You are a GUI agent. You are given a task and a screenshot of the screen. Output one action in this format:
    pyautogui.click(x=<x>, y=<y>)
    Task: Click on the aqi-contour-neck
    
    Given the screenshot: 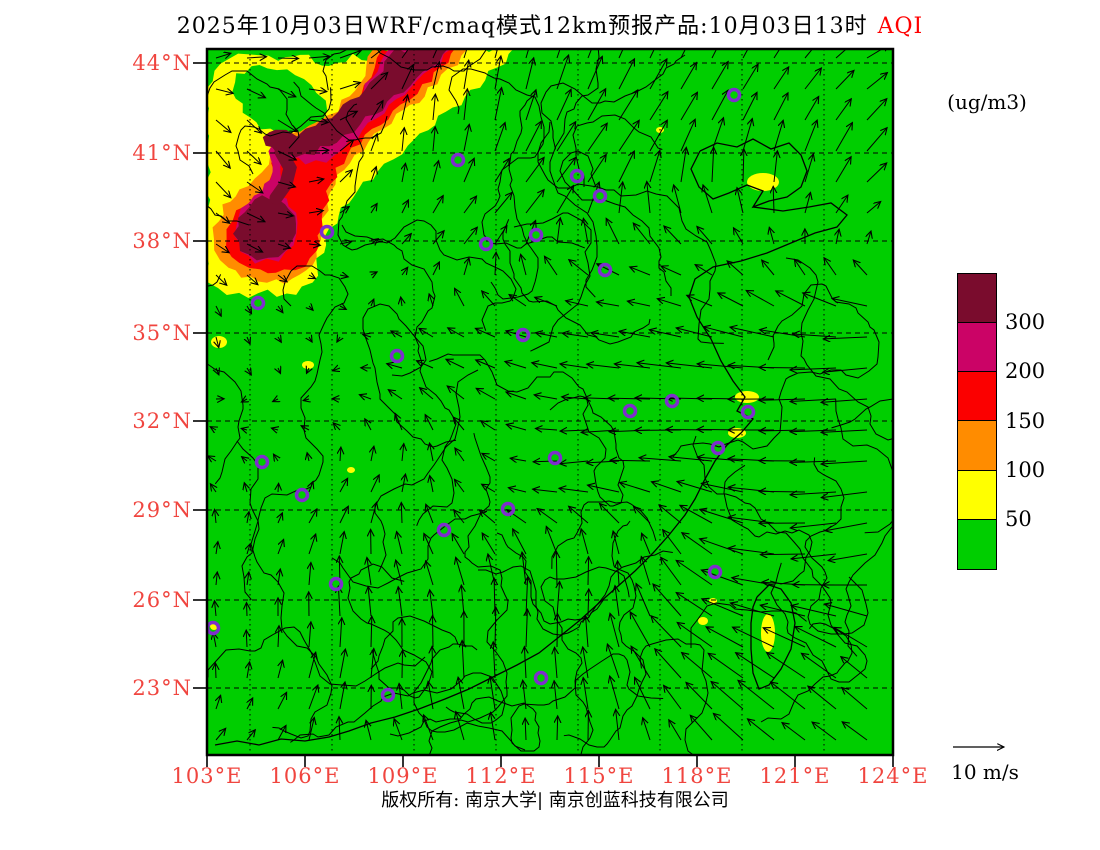 What is the action you would take?
    pyautogui.click(x=283, y=175)
    